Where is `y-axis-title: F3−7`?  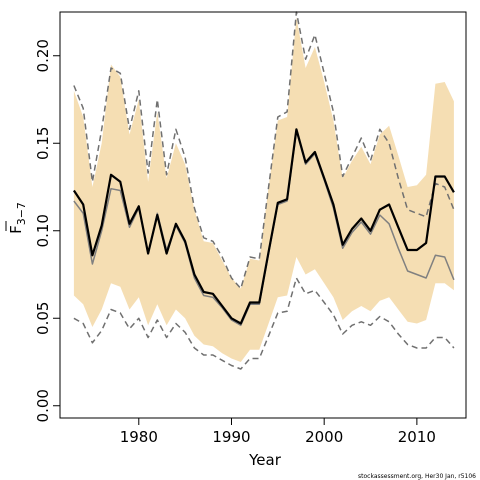 y-axis-title: F3−7 is located at coordinates (16, 218).